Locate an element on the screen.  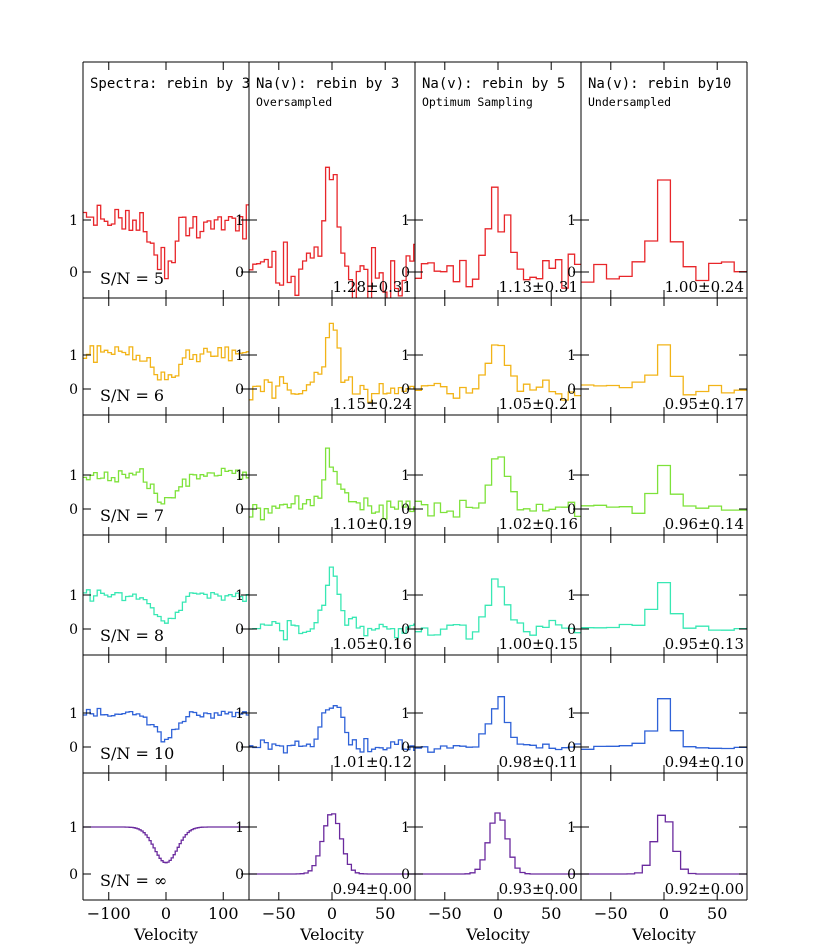
series-line-r4-c1 is located at coordinates (332, 729).